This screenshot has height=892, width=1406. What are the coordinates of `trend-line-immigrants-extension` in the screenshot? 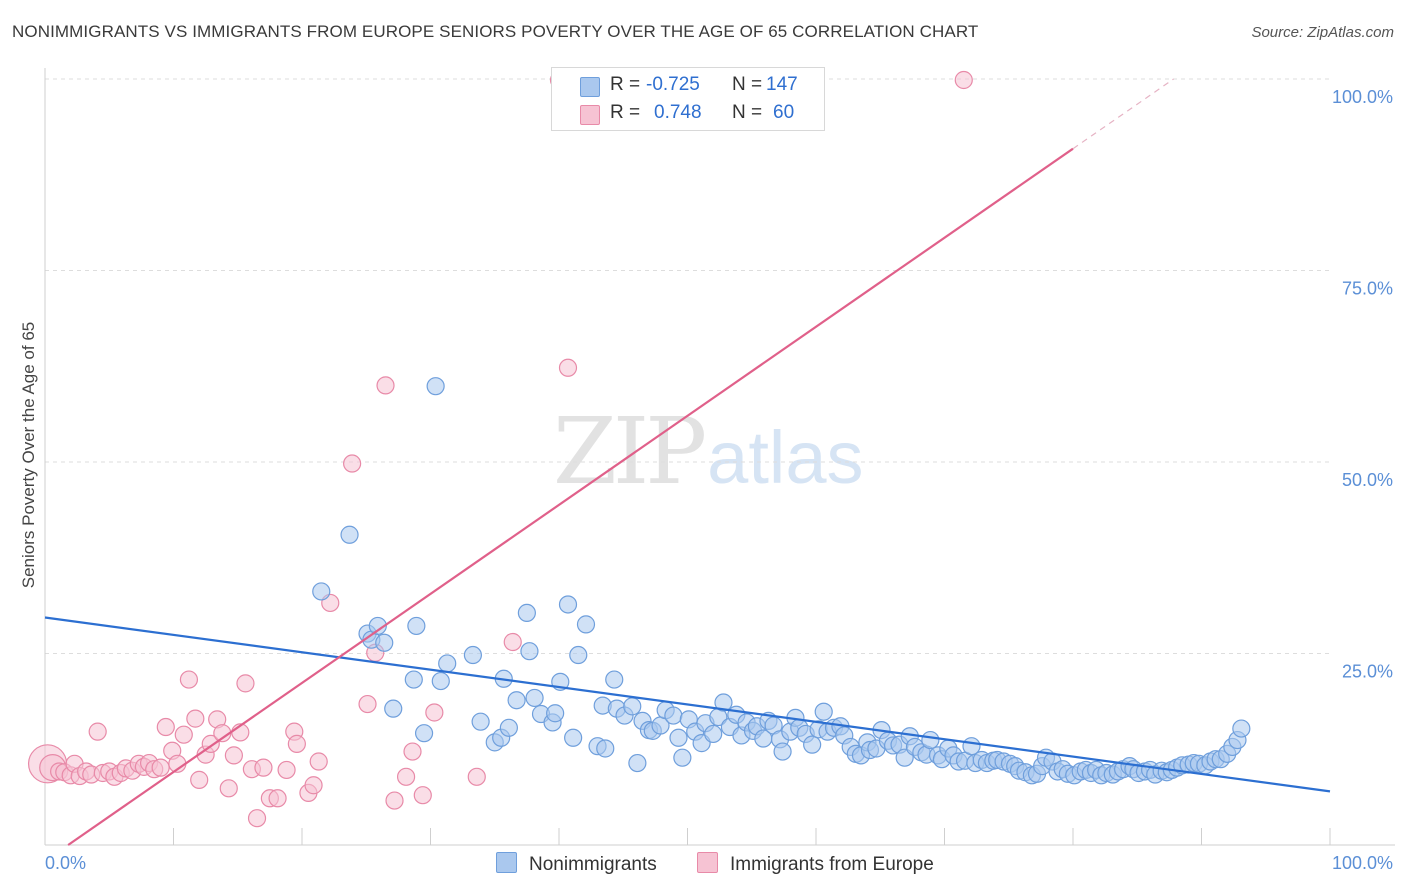 It's located at (1123, 114).